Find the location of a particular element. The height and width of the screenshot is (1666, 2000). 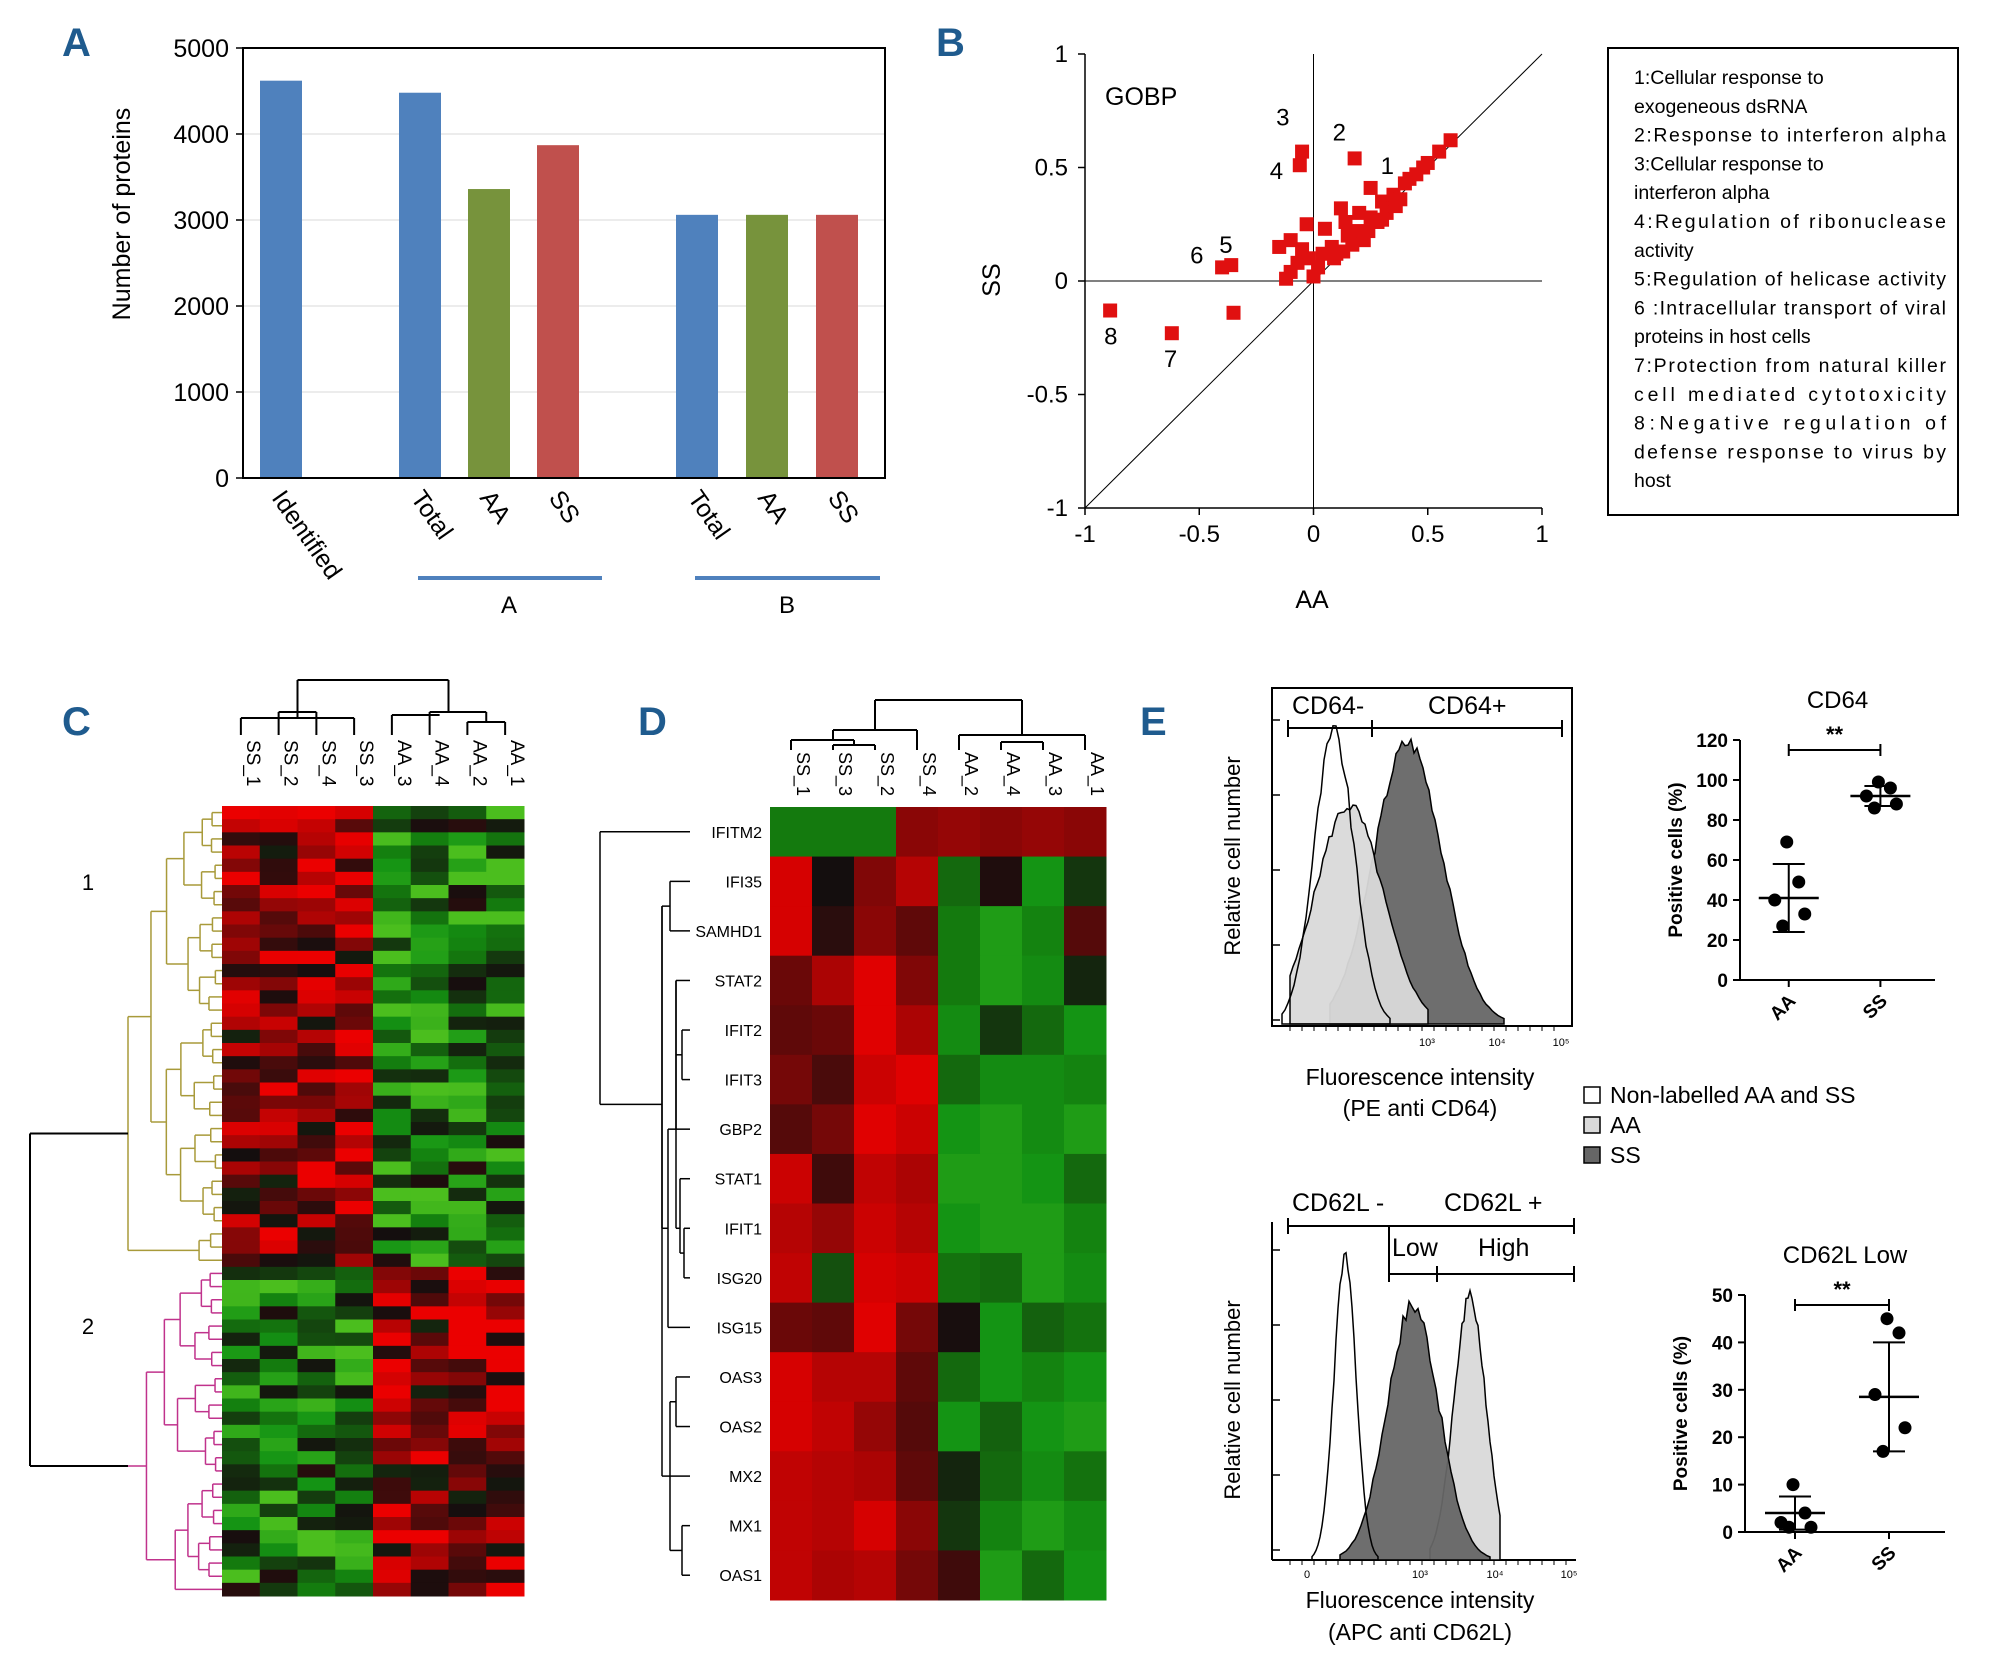

d-row-label-mx2: MX2 is located at coordinates (745, 1477).